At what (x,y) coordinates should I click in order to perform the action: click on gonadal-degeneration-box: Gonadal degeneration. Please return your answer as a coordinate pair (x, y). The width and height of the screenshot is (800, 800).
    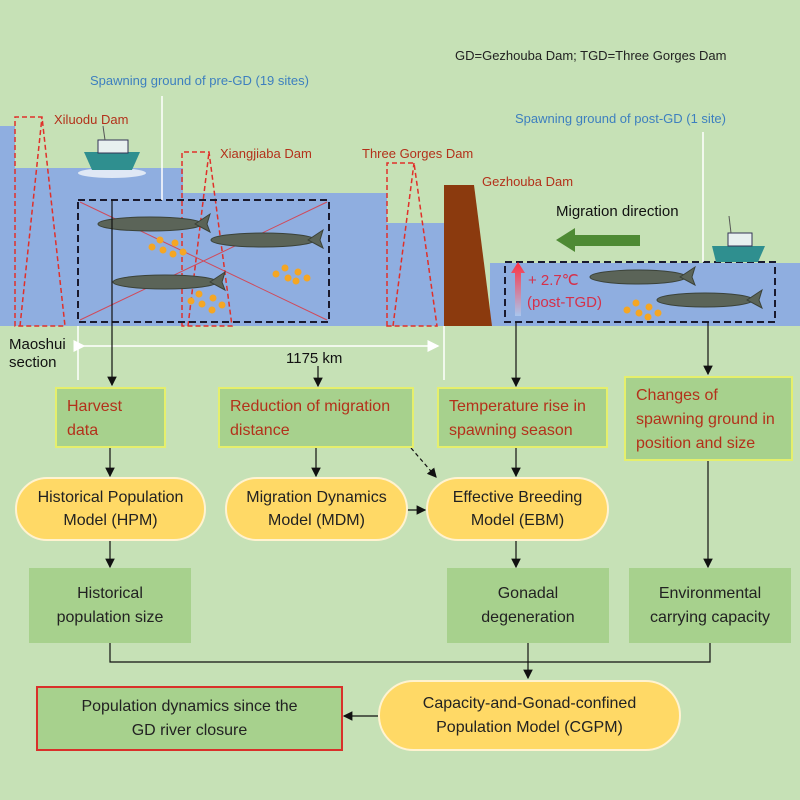
    Looking at the image, I should click on (528, 605).